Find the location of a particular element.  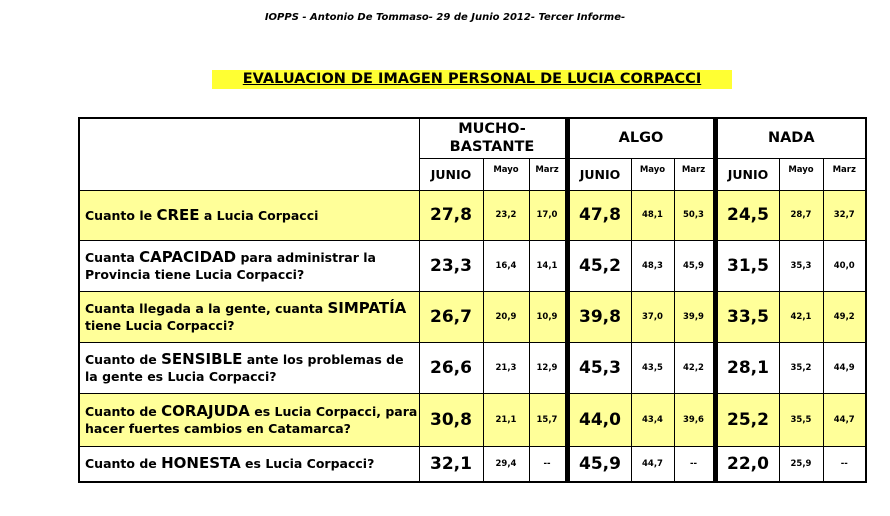

value-cell: 32,7 is located at coordinates (844, 215).